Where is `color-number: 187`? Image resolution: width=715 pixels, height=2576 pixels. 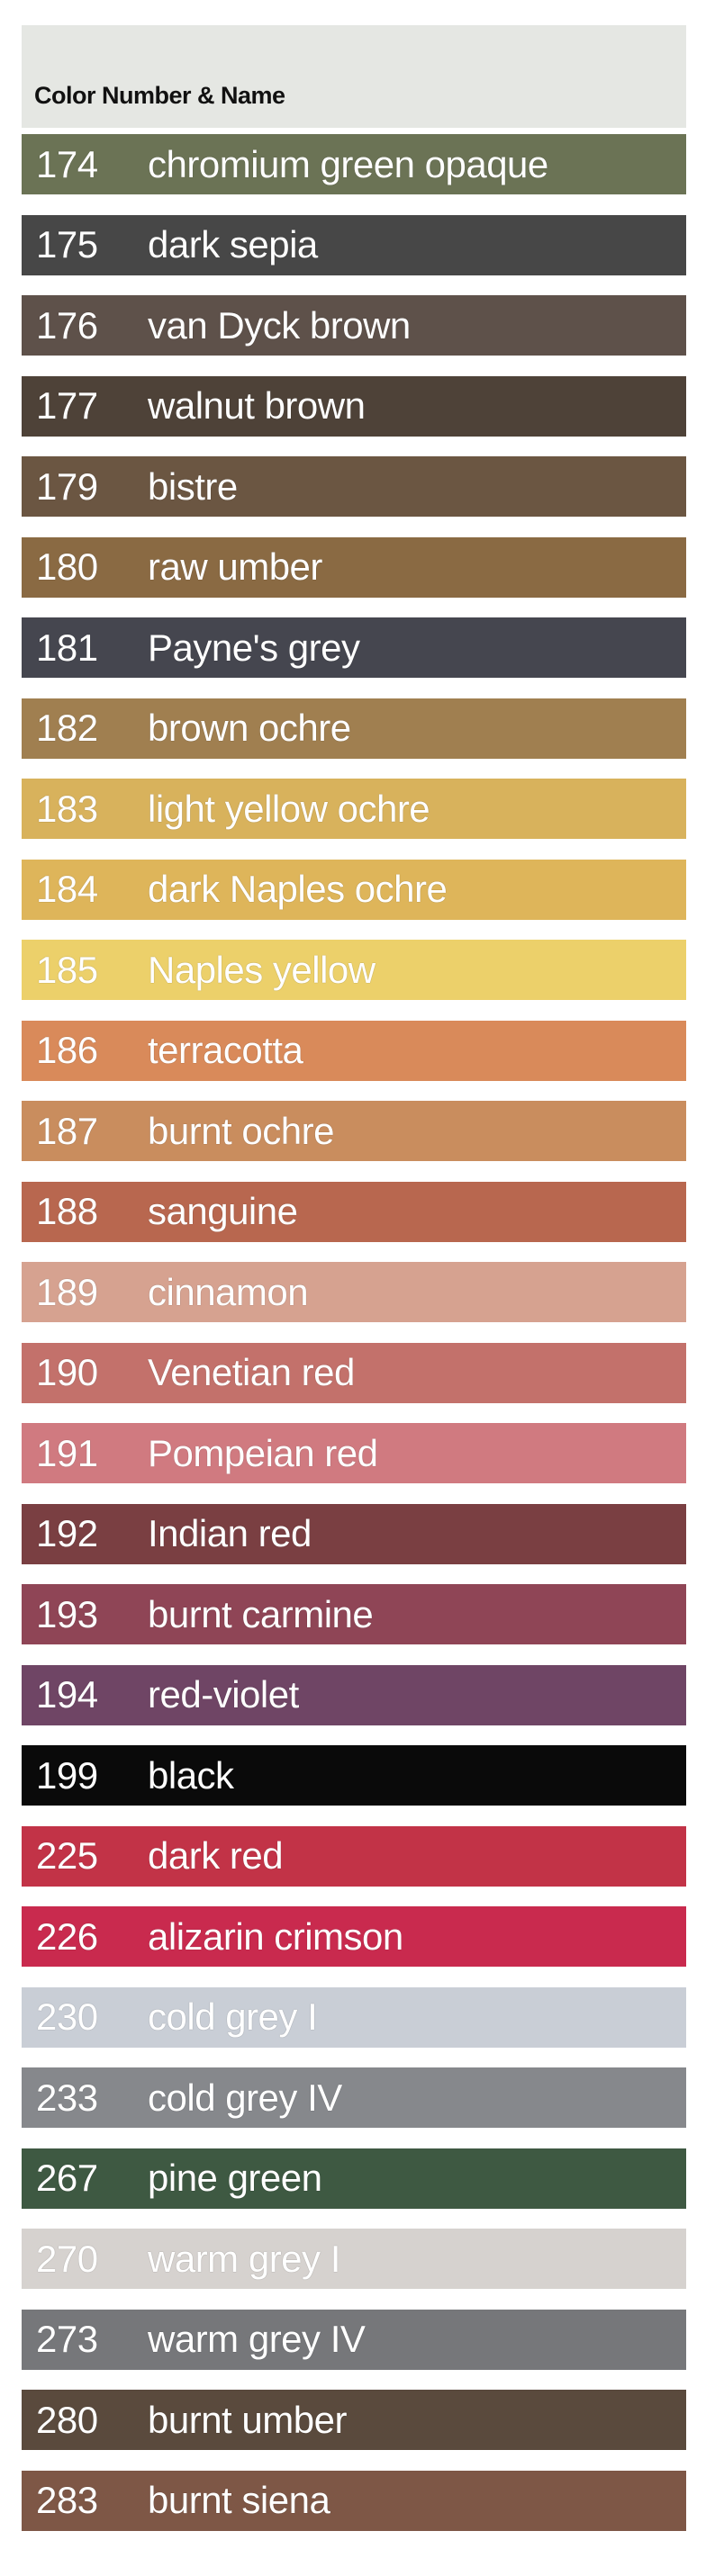
color-number: 187 is located at coordinates (67, 1130).